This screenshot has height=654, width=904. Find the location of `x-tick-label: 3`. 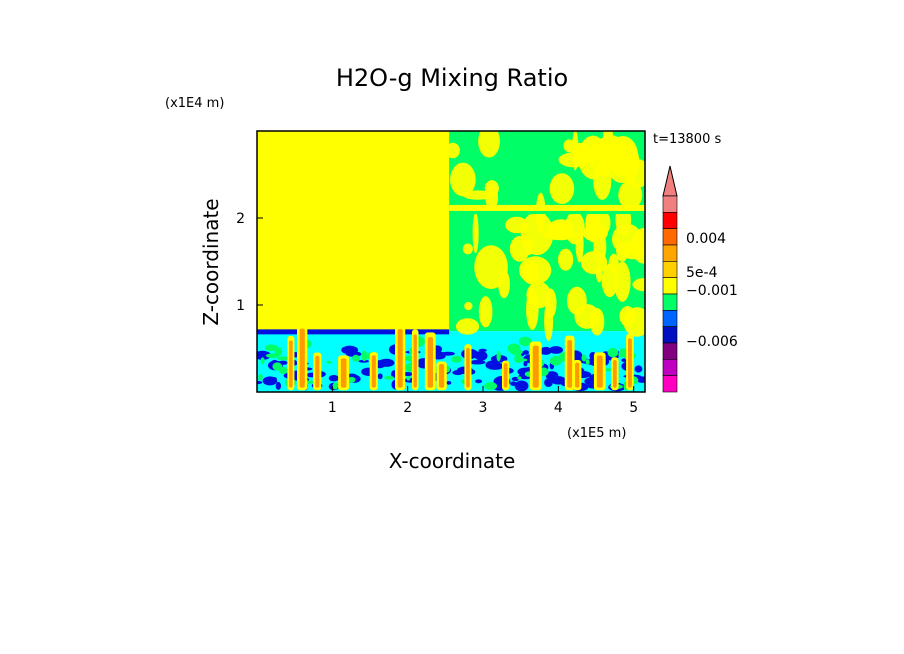

x-tick-label: 3 is located at coordinates (483, 408).